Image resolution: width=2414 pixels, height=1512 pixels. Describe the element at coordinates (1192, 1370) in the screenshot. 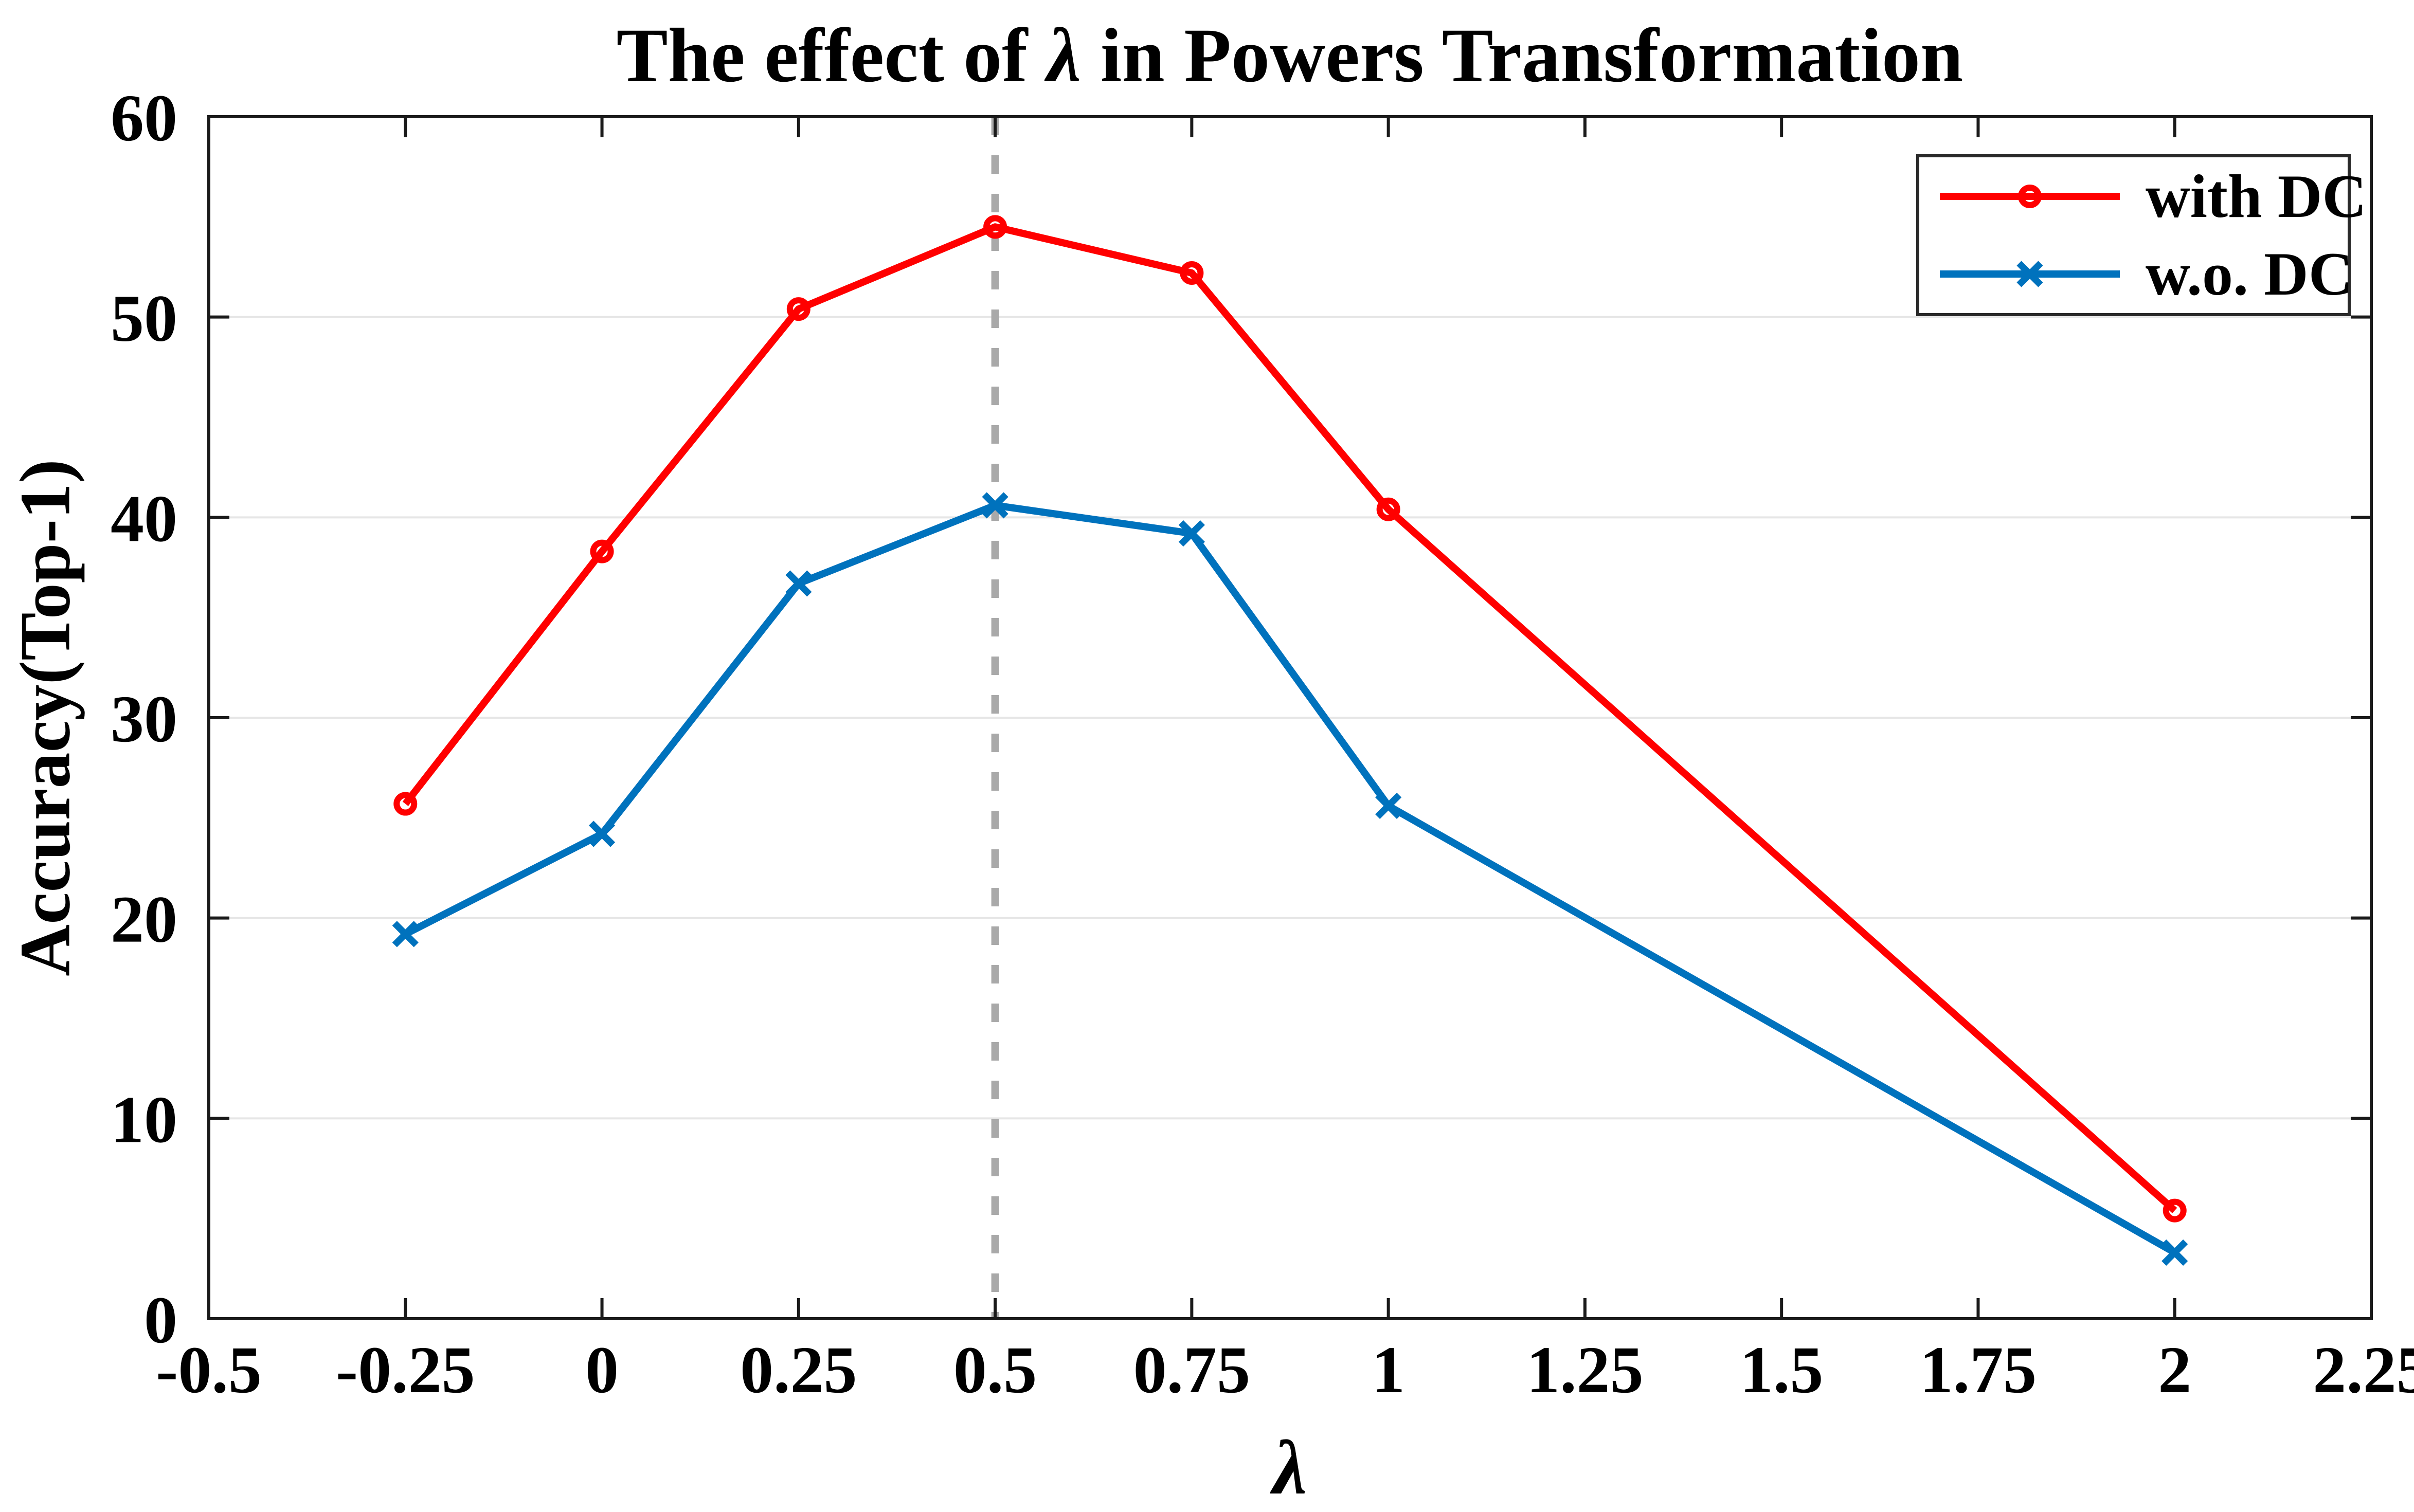

I see `x-tick-label: 0.75` at that location.